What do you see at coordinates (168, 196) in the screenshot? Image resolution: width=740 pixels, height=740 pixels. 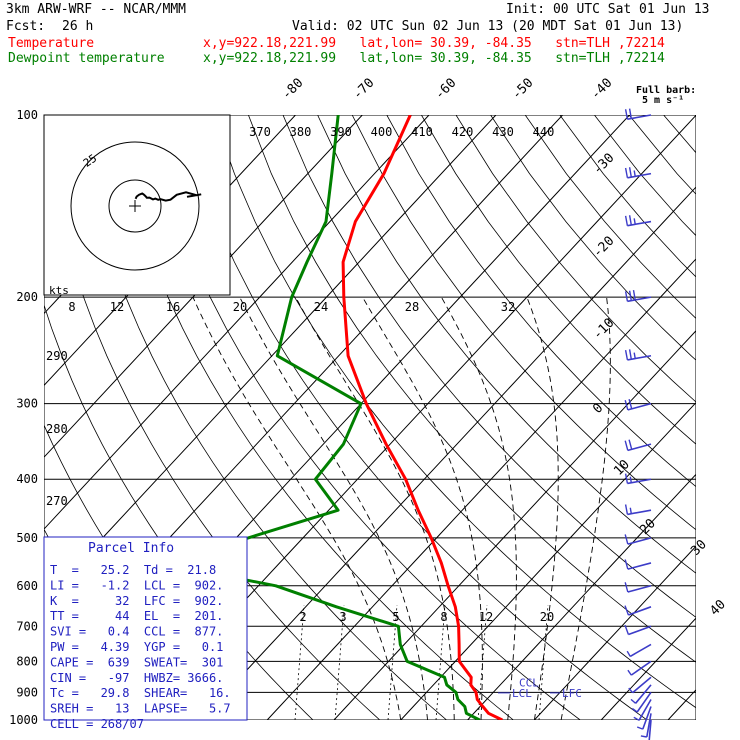 I see `hodograph-trace` at bounding box center [168, 196].